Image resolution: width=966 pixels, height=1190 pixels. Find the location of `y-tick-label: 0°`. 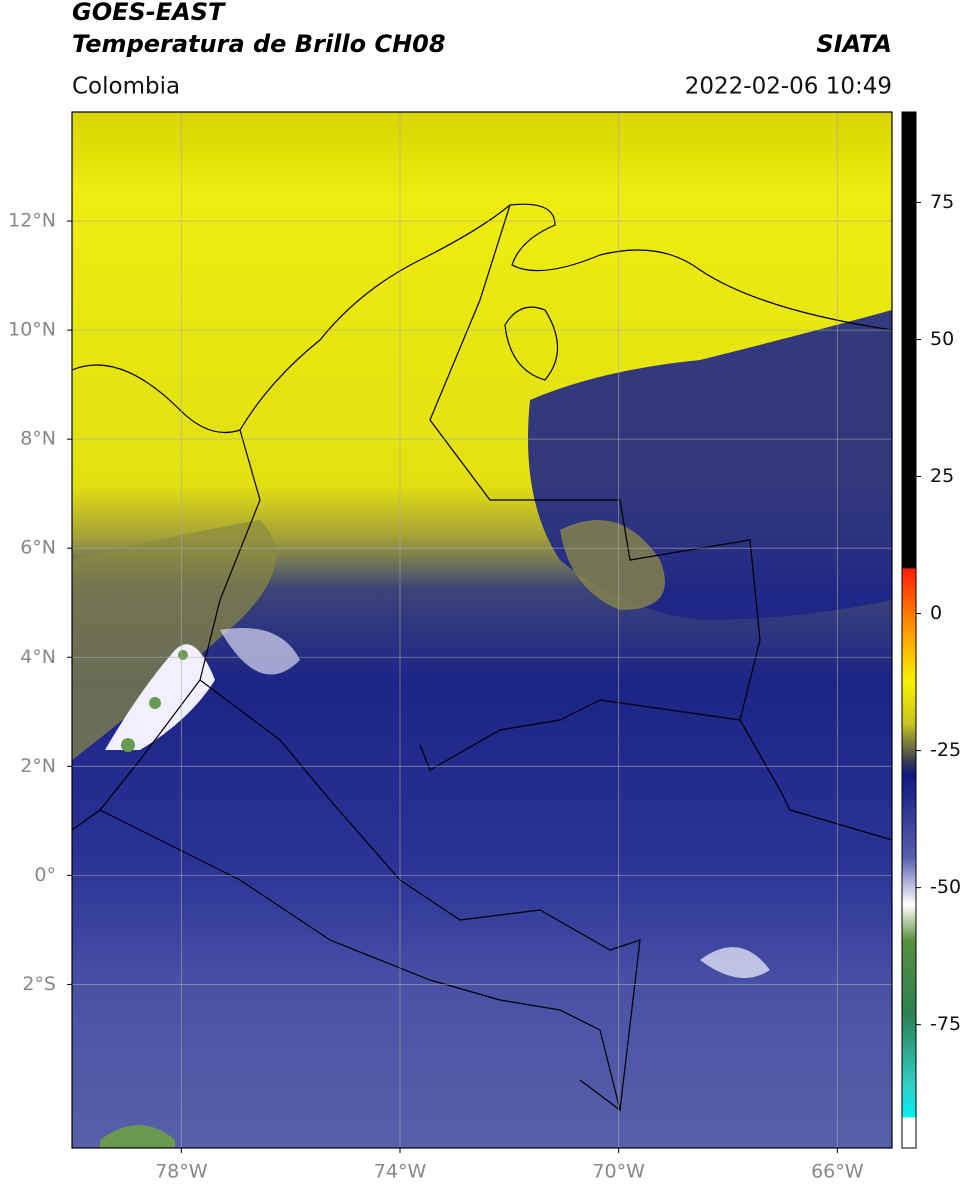

y-tick-label: 0° is located at coordinates (45, 875).